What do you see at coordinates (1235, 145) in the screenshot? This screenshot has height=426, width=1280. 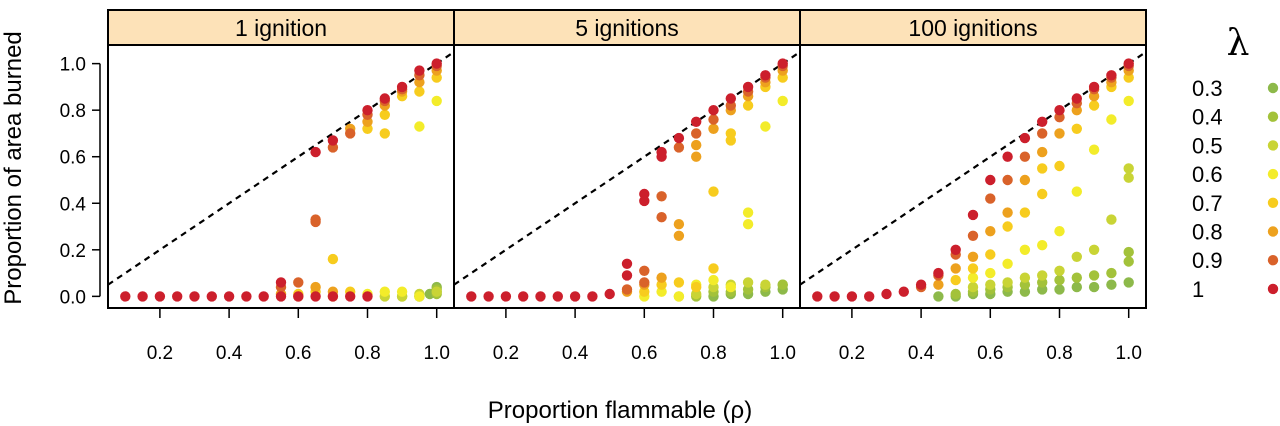 I see `legend-item-0_5: 0.5` at bounding box center [1235, 145].